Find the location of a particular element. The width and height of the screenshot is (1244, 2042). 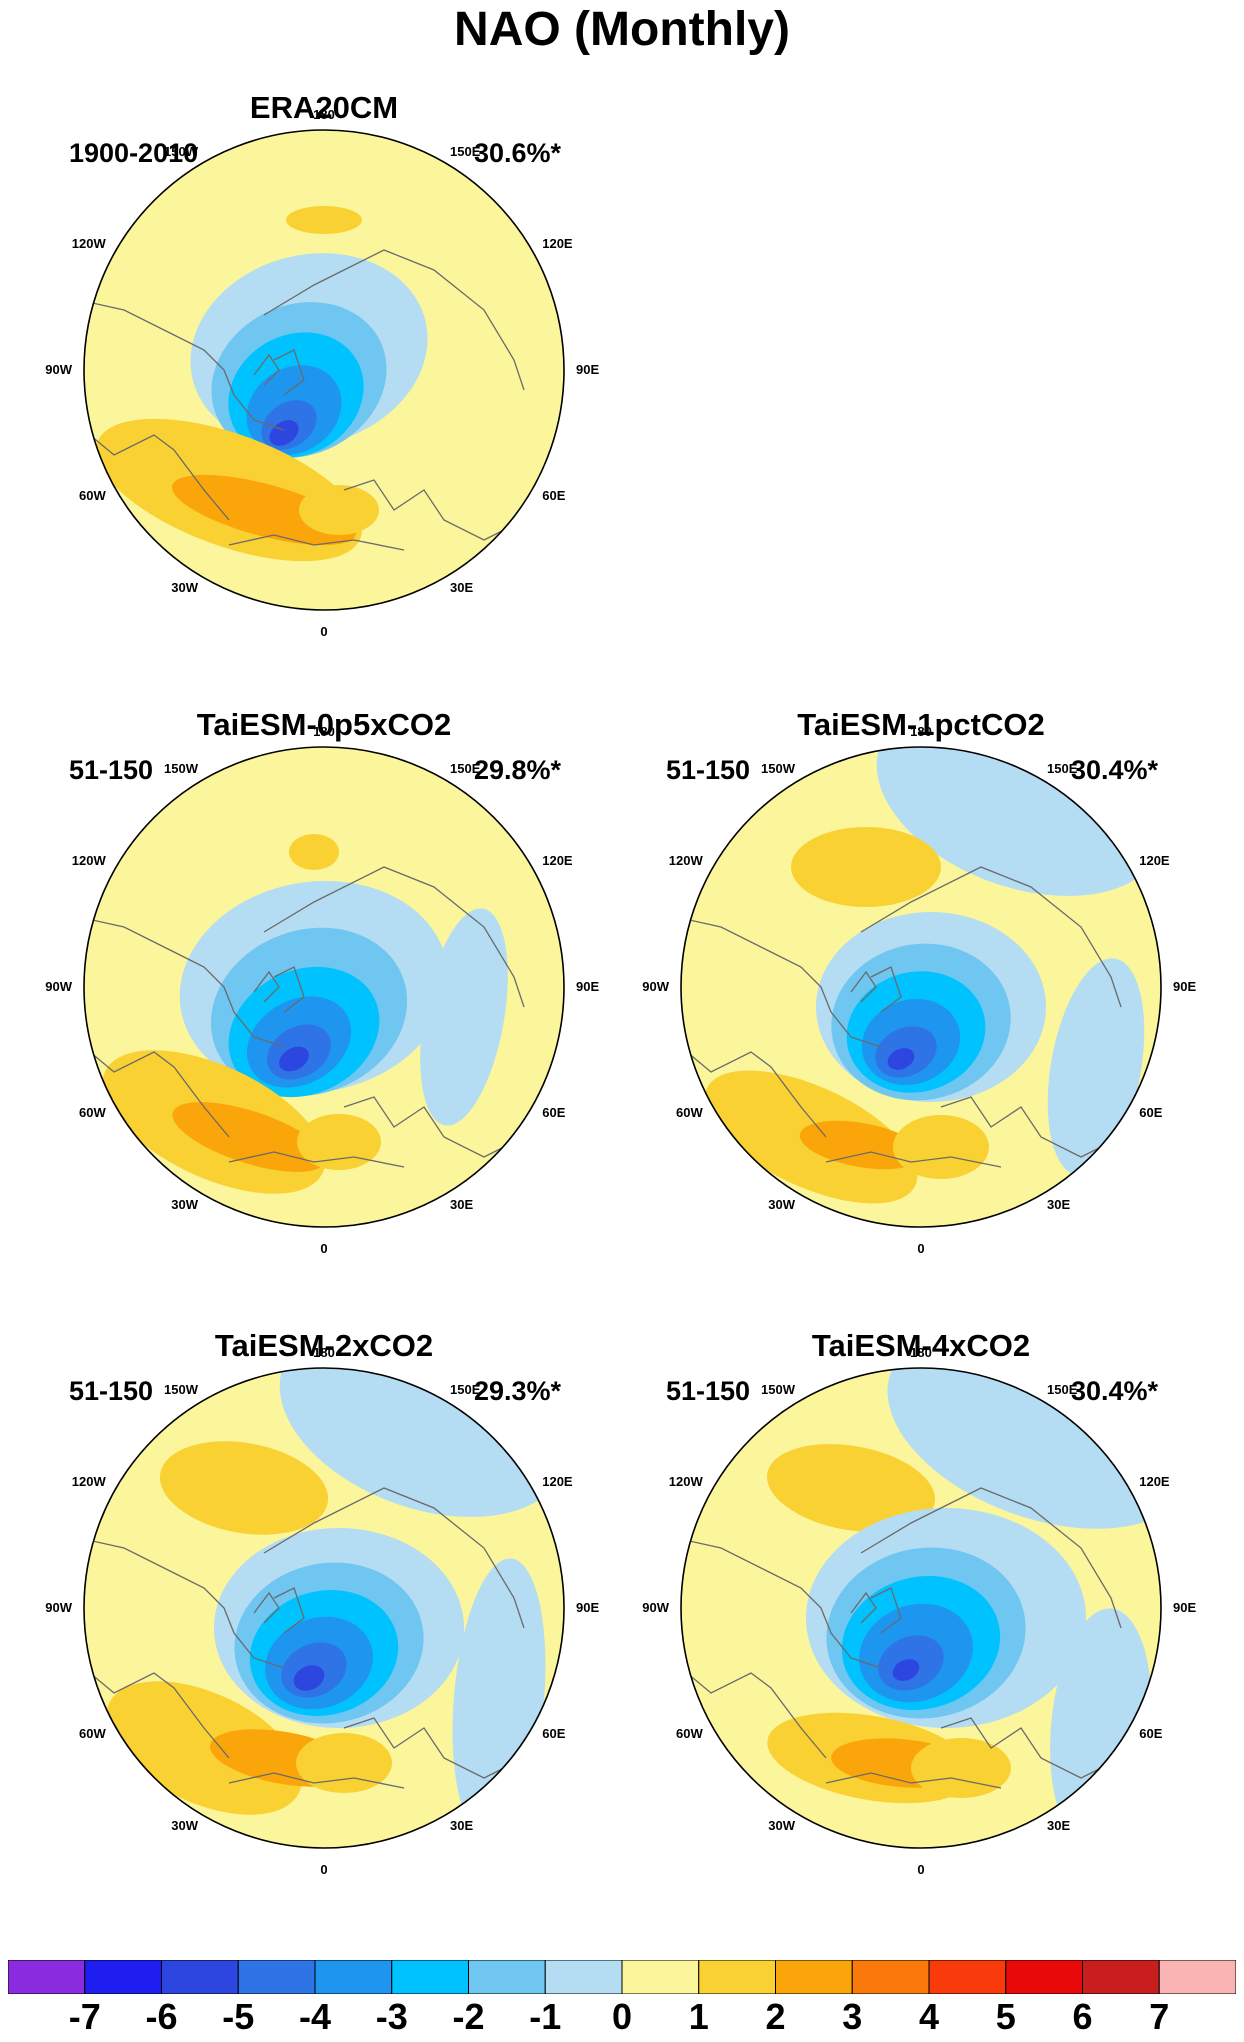

colorbar-tick-label: -4 is located at coordinates (314, 2016).